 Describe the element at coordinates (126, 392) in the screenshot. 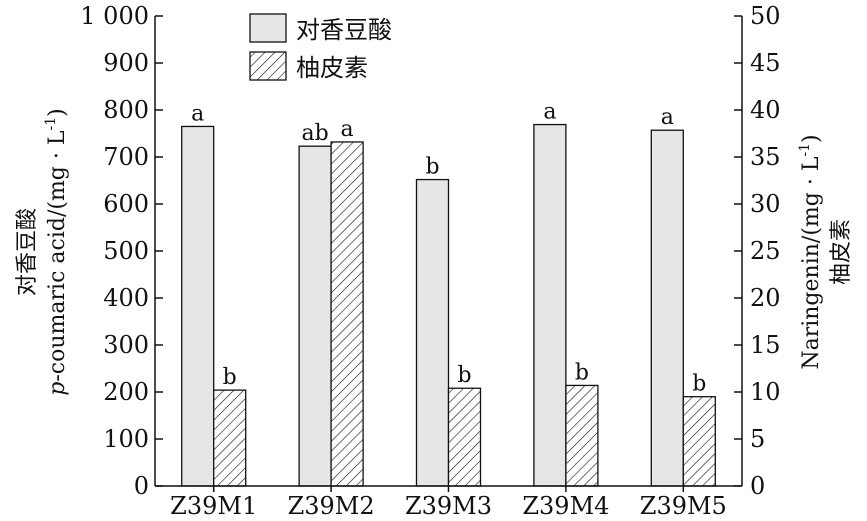

I see `left-tick-label: 200` at that location.